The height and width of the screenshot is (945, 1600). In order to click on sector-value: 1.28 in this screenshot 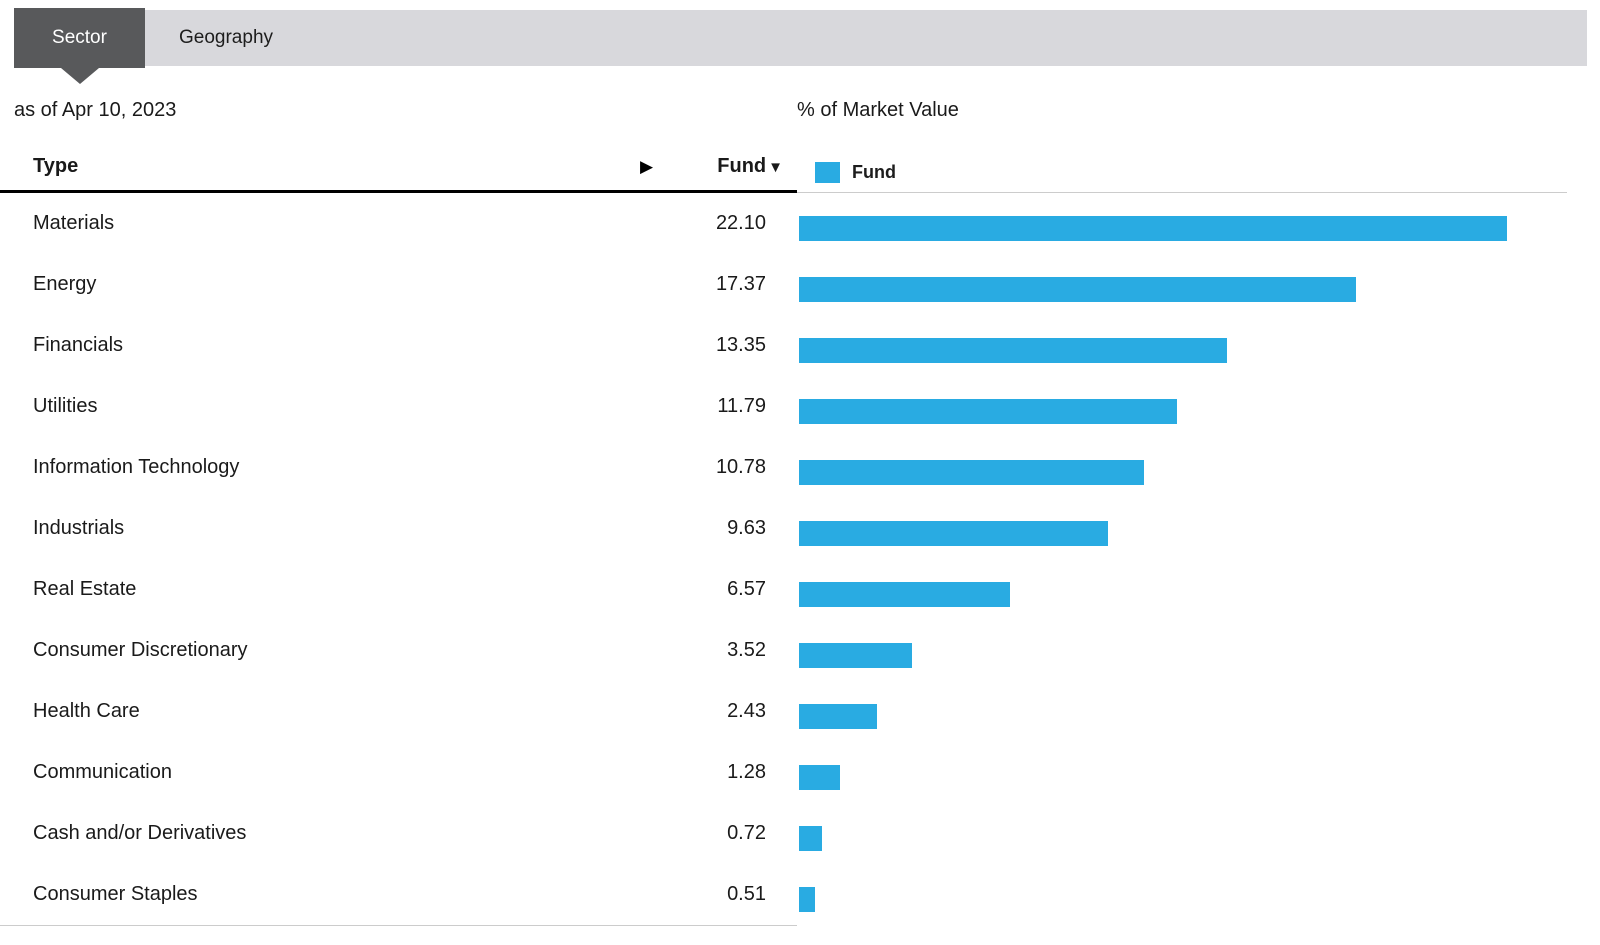, I will do `click(746, 772)`.